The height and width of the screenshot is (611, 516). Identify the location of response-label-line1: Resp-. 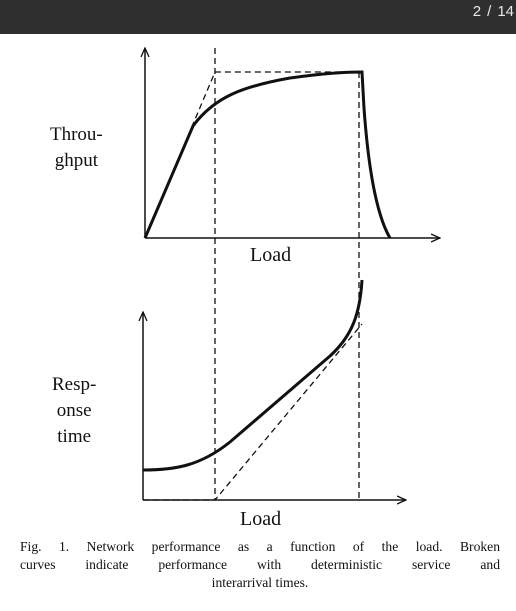
(74, 384).